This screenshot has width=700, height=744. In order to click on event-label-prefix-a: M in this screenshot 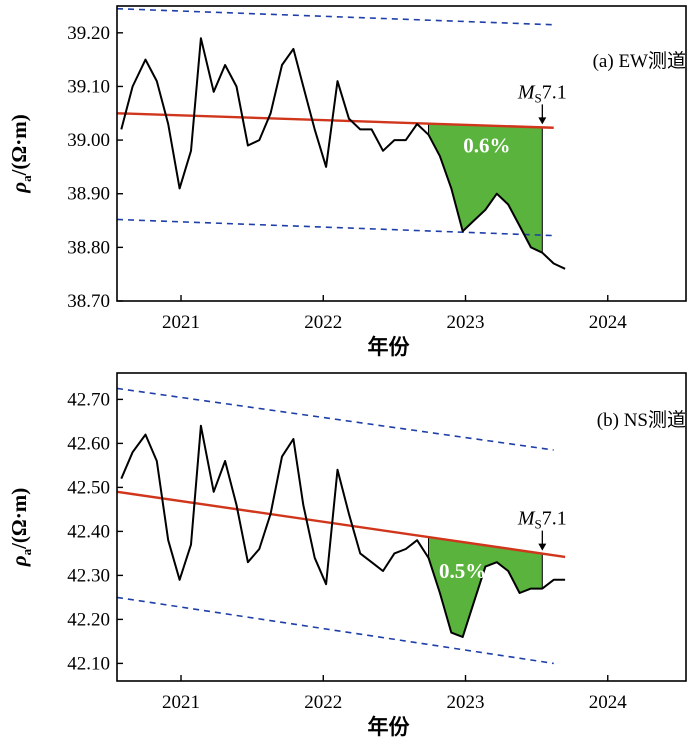, I will do `click(526, 92)`.